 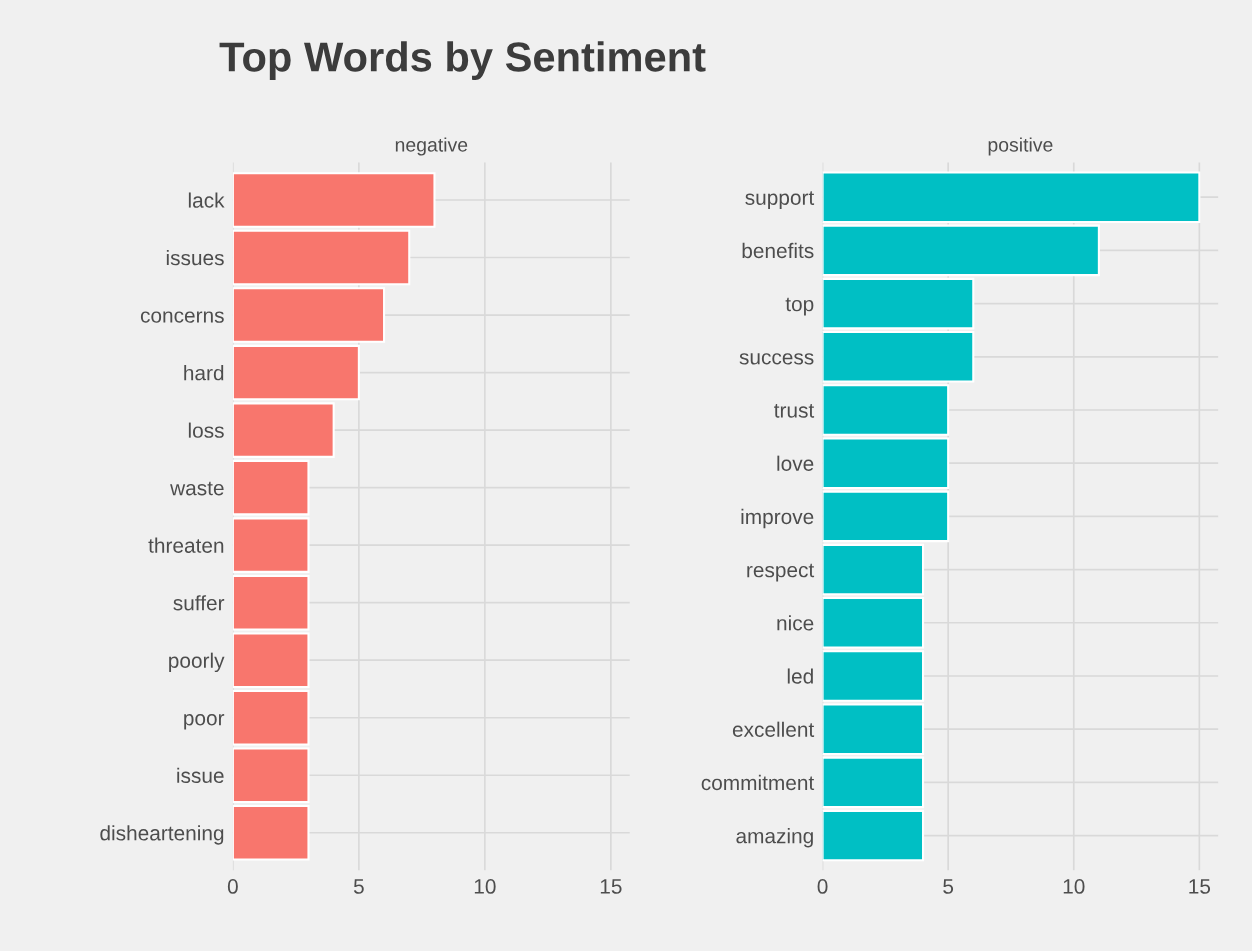 I want to click on y-tick-label: threaten, so click(x=186, y=545).